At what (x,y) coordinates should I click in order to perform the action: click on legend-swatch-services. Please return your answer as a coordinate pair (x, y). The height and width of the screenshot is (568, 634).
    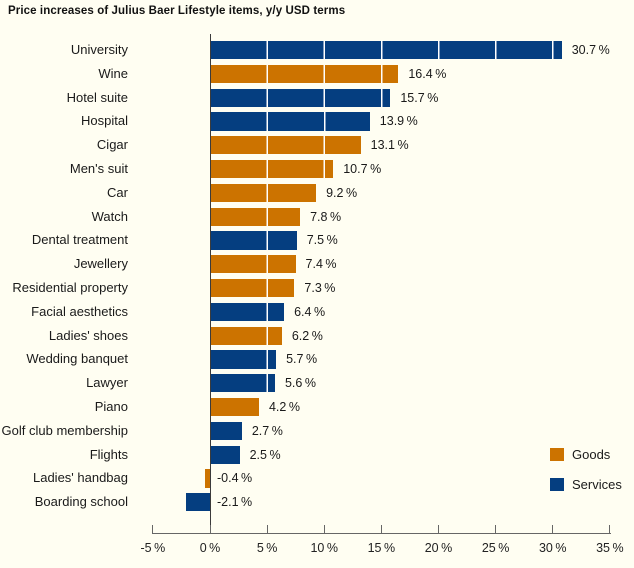
    Looking at the image, I should click on (557, 484).